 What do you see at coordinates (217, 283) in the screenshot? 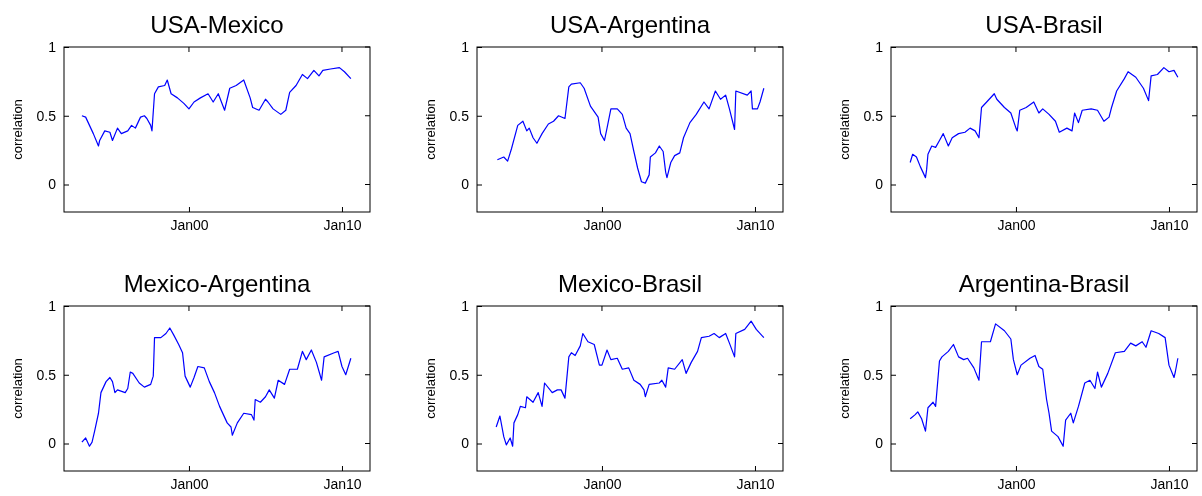
I see `chart-title: Mexico-Argentina` at bounding box center [217, 283].